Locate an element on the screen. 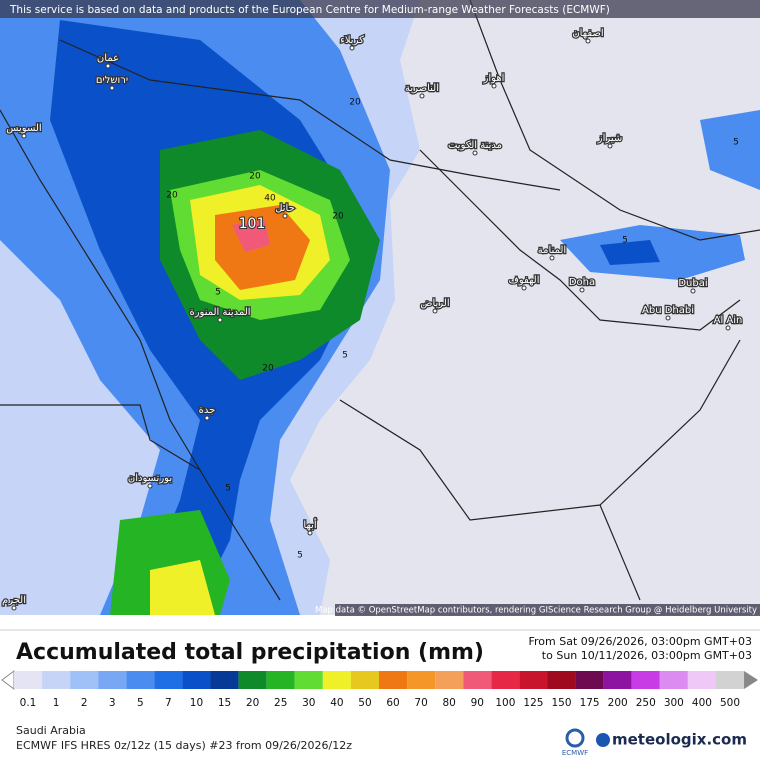 This screenshot has width=760, height=764. colorbar-label: 15 is located at coordinates (224, 703).